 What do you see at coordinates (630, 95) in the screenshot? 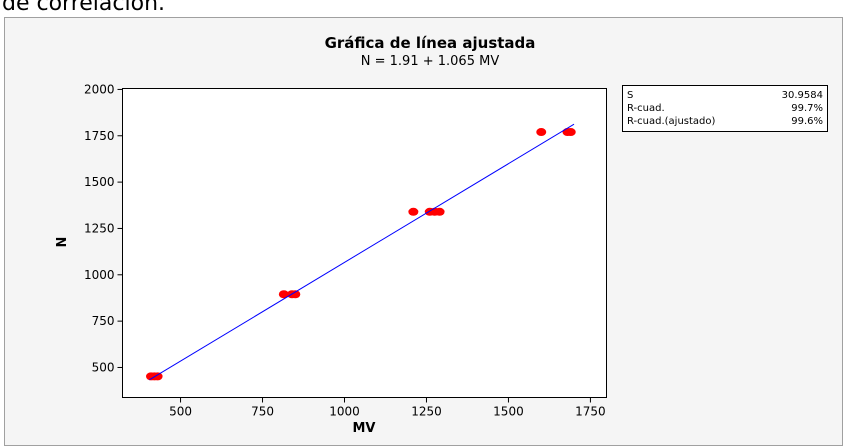
I see `stat-label: S` at bounding box center [630, 95].